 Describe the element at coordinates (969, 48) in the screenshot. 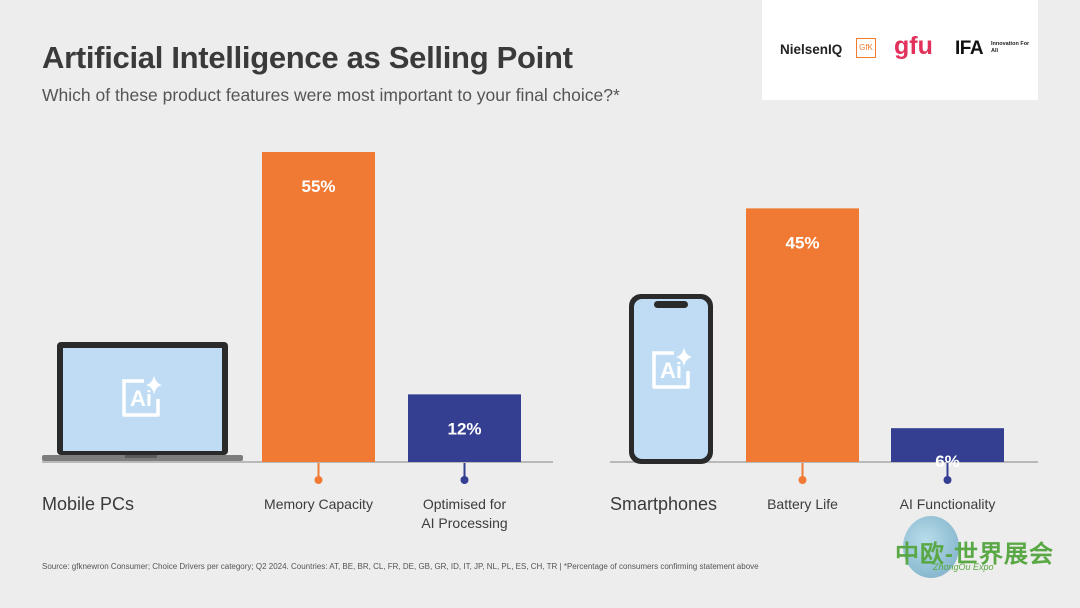

I see `ifa-logo: IFA` at that location.